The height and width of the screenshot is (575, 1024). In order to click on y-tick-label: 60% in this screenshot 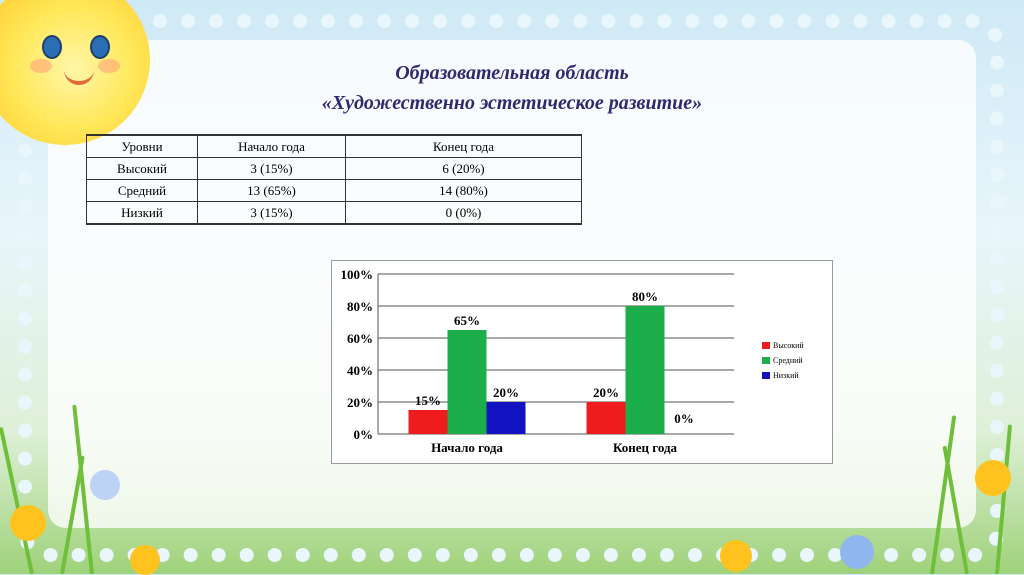, I will do `click(360, 338)`.